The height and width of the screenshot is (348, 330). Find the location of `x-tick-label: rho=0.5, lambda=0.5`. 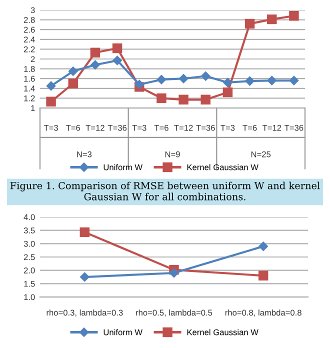

x-tick-label: rho=0.5, lambda=0.5 is located at coordinates (174, 313).